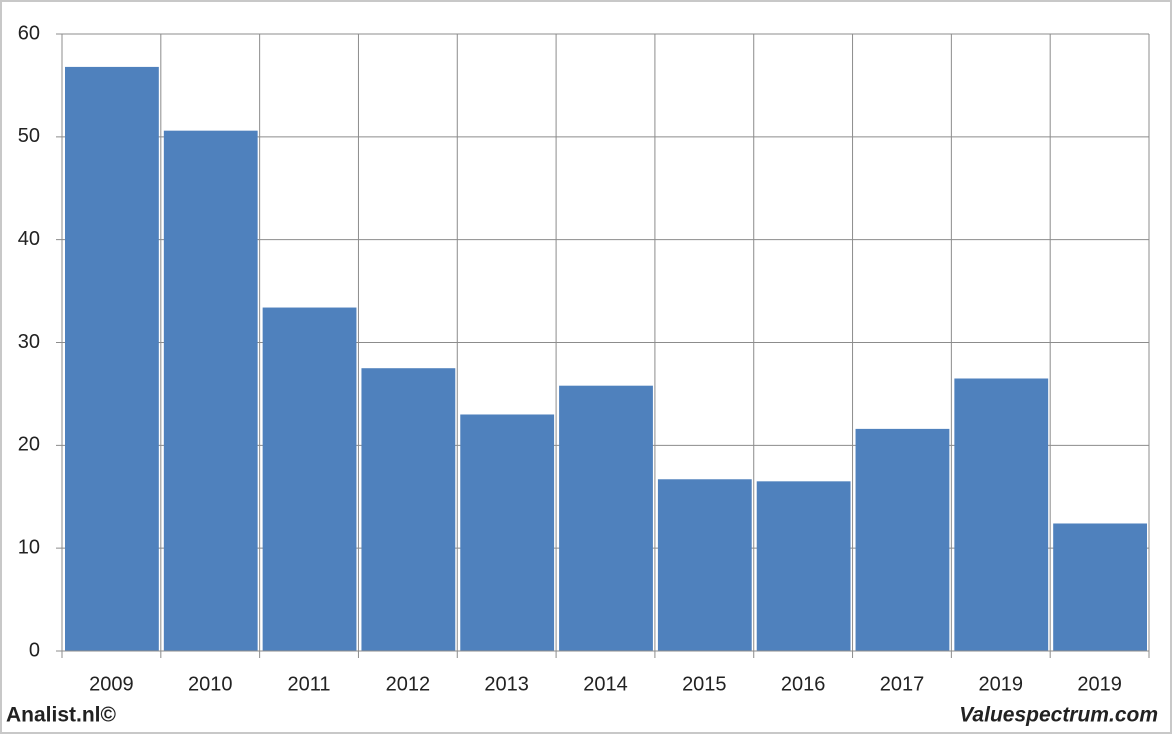 This screenshot has width=1172, height=734. I want to click on y-tick-label: 60, so click(29, 33).